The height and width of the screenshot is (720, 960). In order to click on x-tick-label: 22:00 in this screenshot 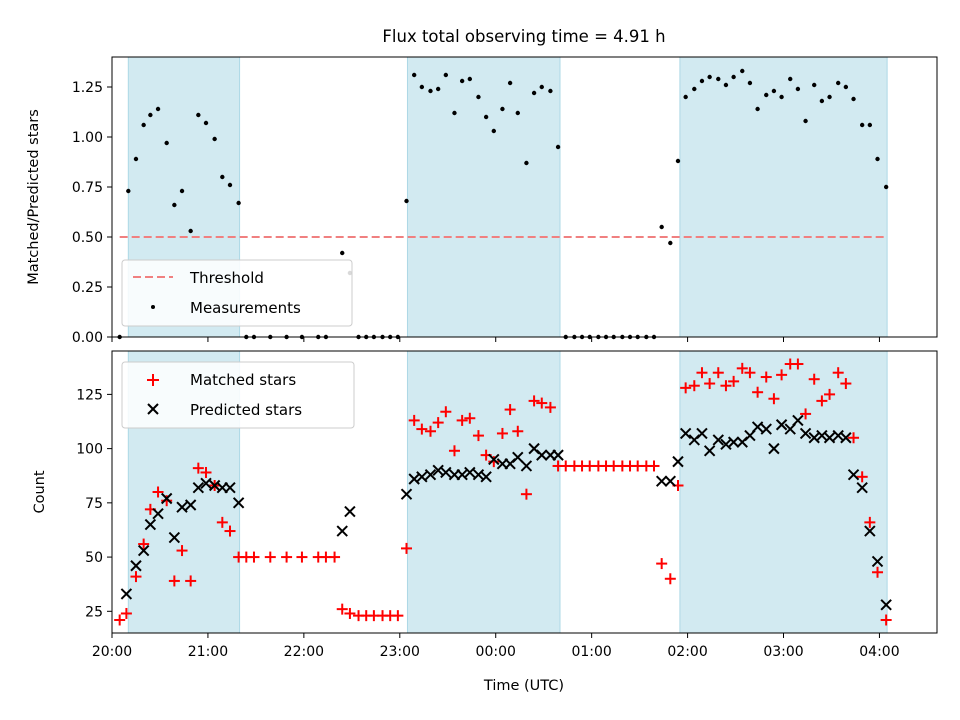, I will do `click(304, 652)`.